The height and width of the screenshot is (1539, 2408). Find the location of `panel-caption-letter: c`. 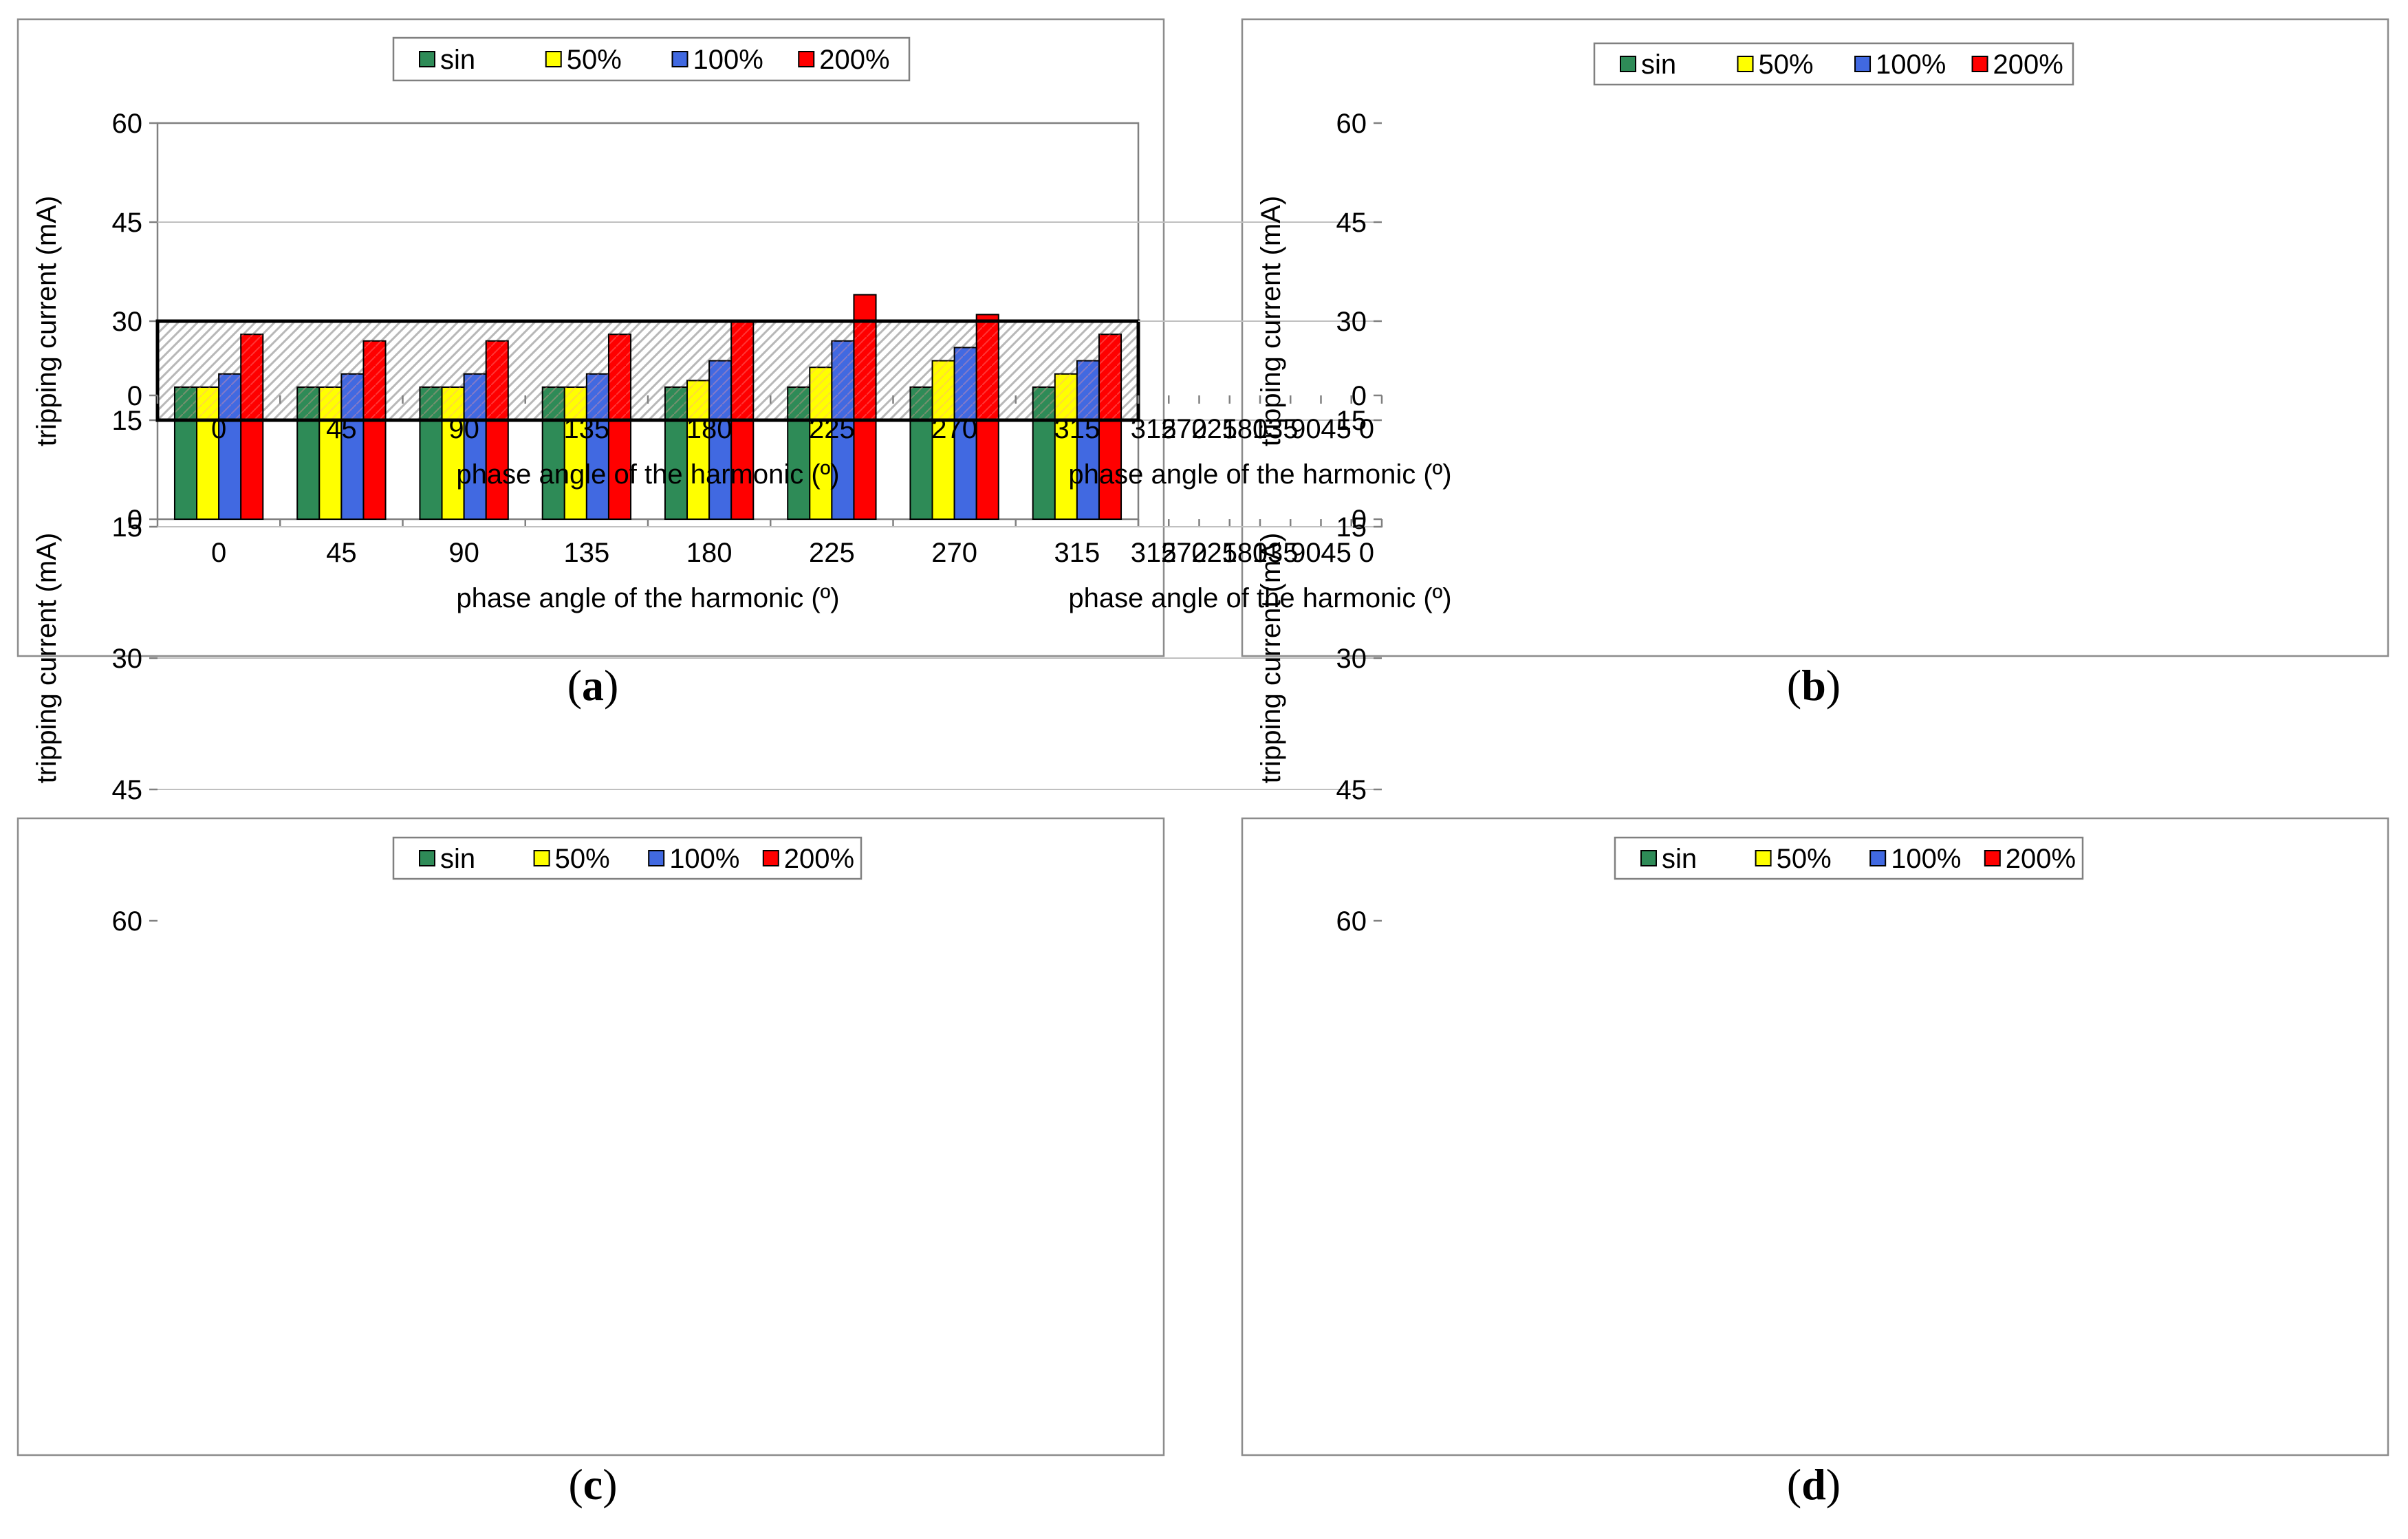

panel-caption-letter: c is located at coordinates (593, 1484).